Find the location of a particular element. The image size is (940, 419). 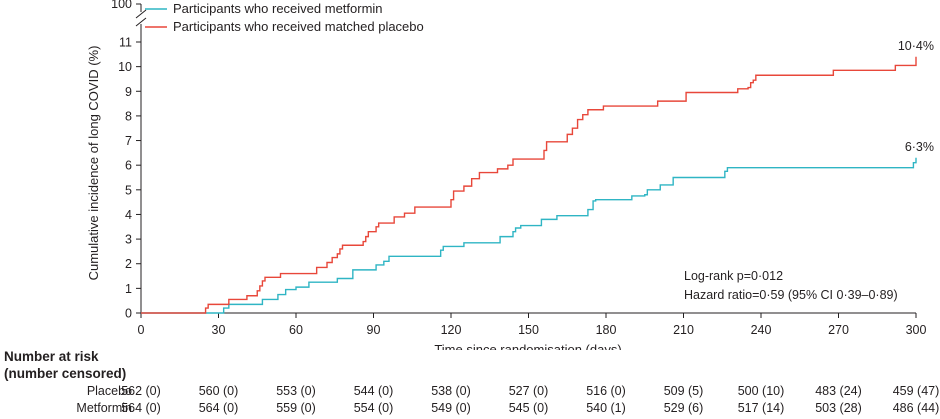

risk-cell: 516 (0) is located at coordinates (606, 391).